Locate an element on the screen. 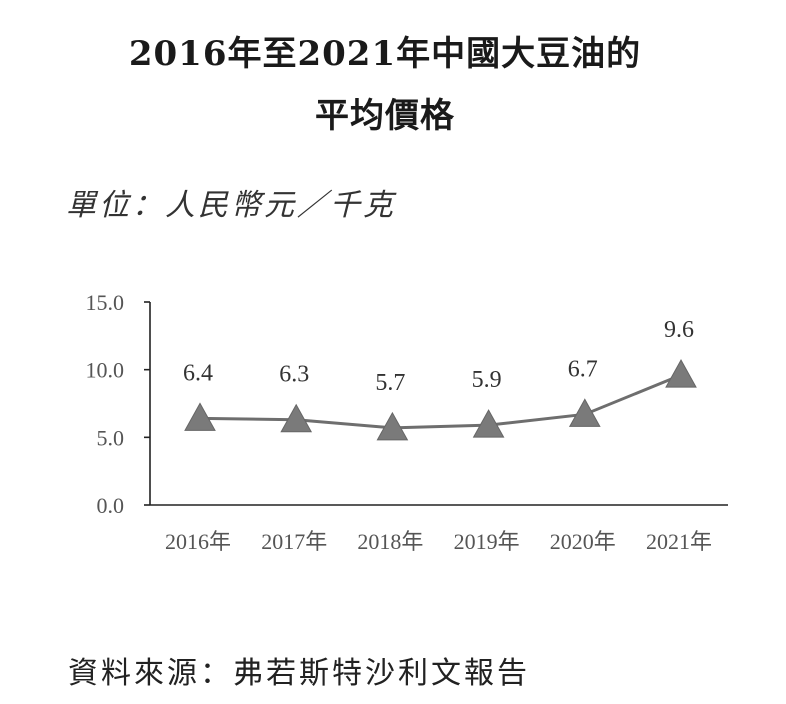 This screenshot has width=786, height=704. data-value-label: 5.7 is located at coordinates (390, 383).